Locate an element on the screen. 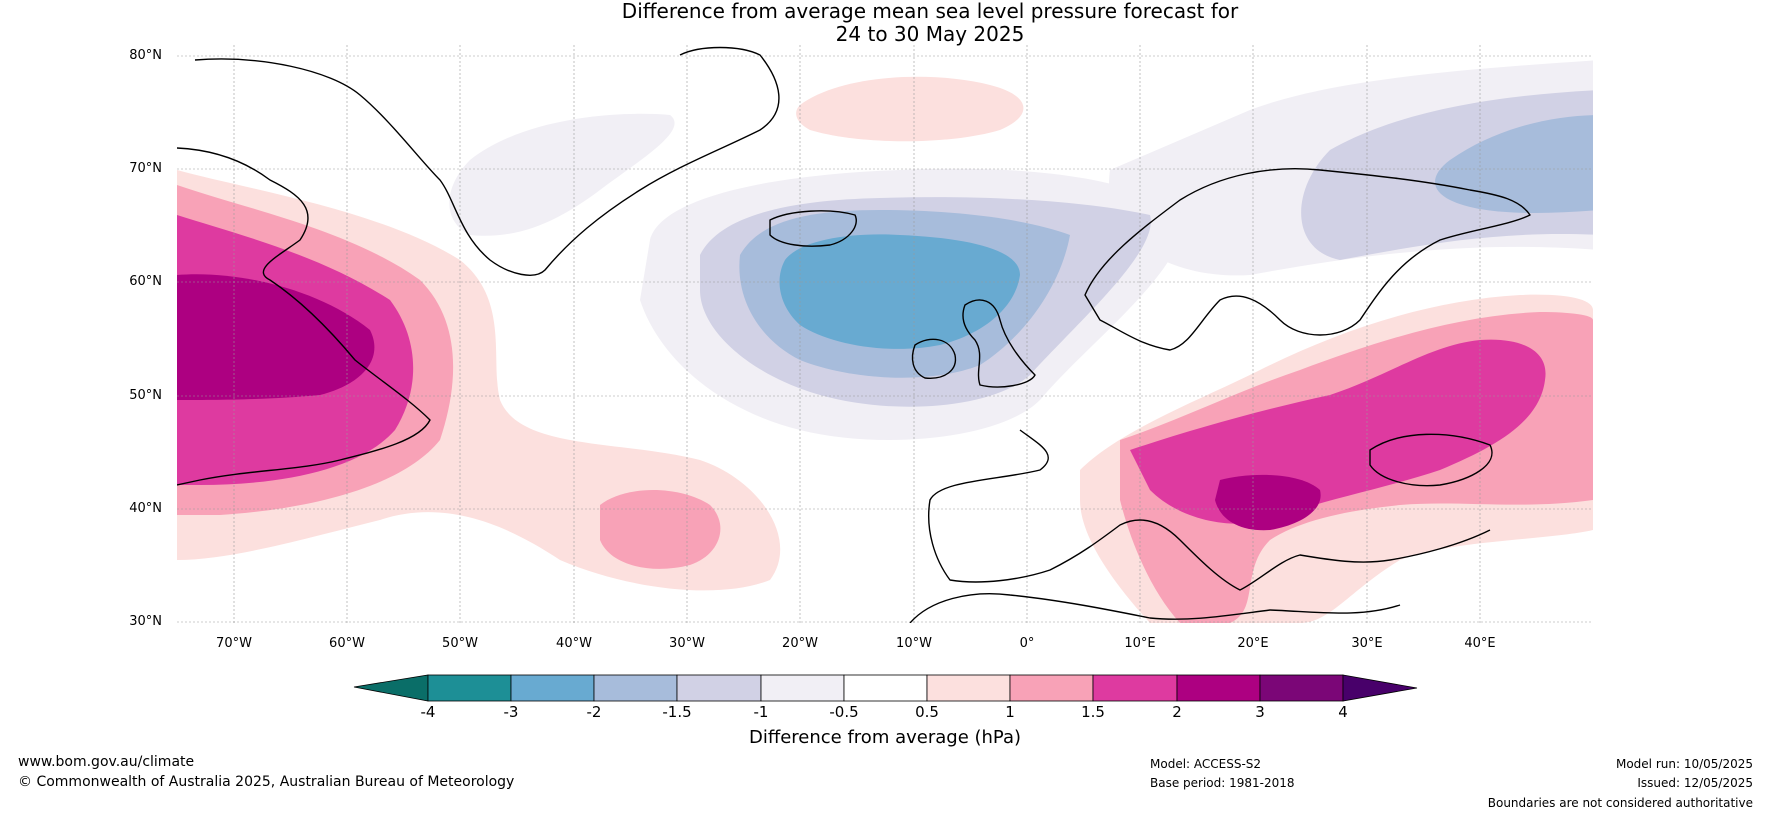 The image size is (1770, 816). colorbar-tick-neg-1: -1 is located at coordinates (761, 712).